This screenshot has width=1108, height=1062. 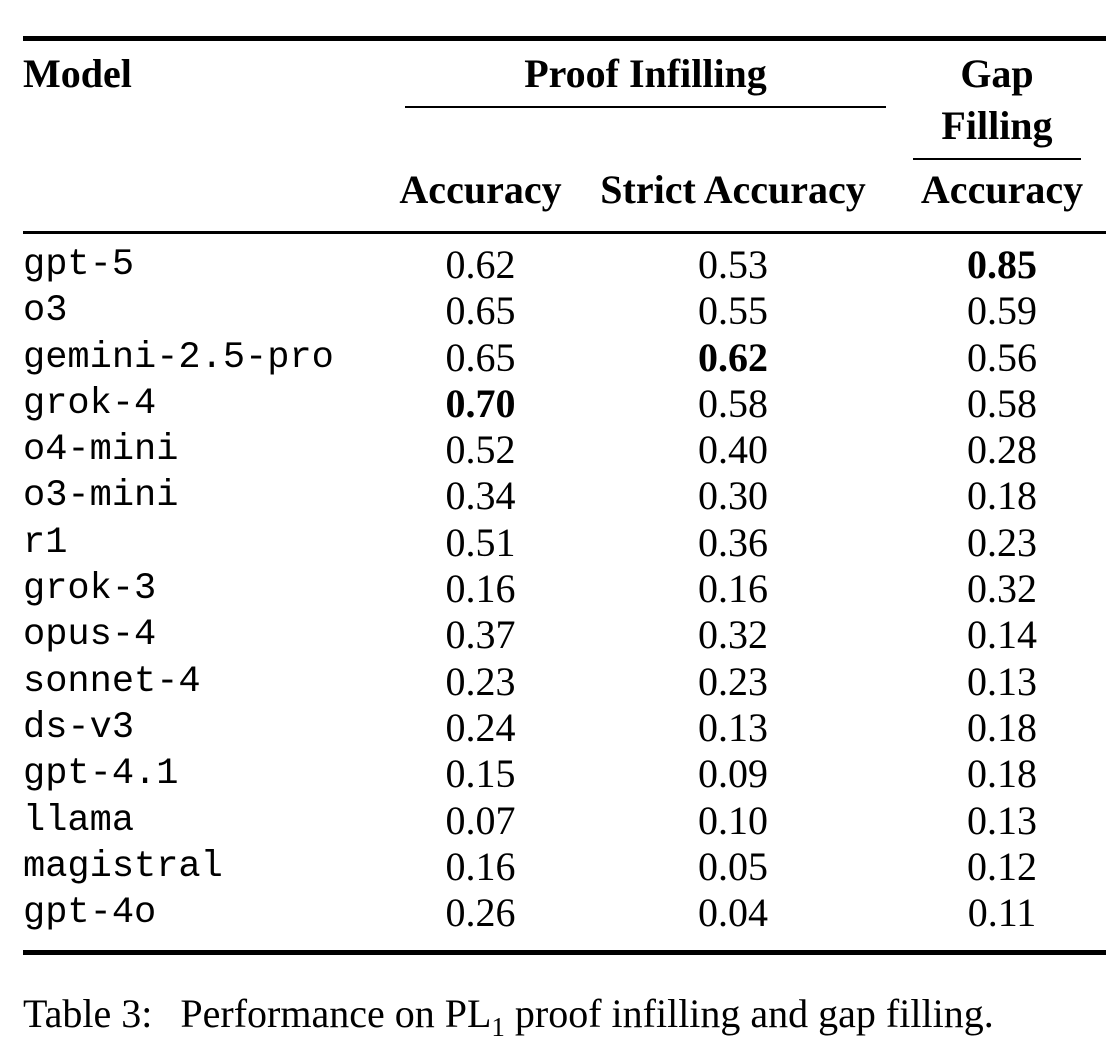 What do you see at coordinates (749, 1014) in the screenshot?
I see `caption-text-after-subscript: proof infilling and gap filling.` at bounding box center [749, 1014].